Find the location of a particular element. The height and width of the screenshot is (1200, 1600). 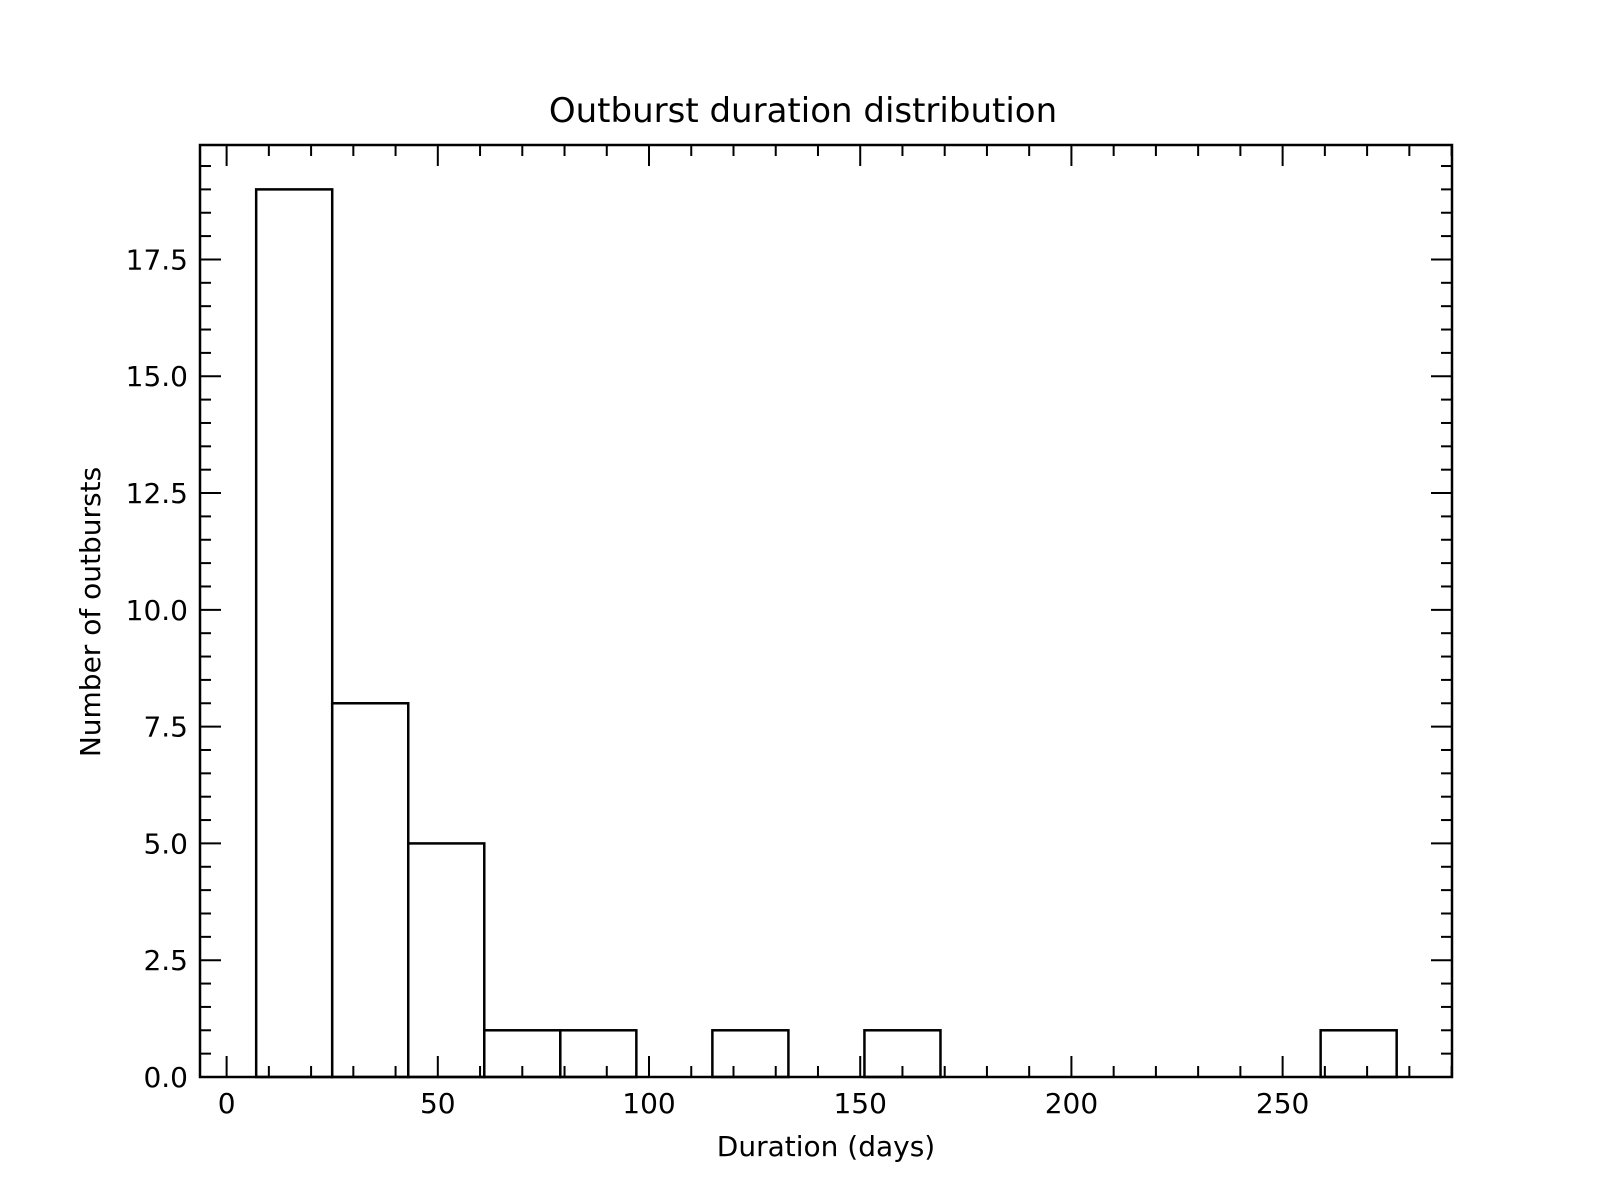

y-tick-label: 10.0 is located at coordinates (157, 610).